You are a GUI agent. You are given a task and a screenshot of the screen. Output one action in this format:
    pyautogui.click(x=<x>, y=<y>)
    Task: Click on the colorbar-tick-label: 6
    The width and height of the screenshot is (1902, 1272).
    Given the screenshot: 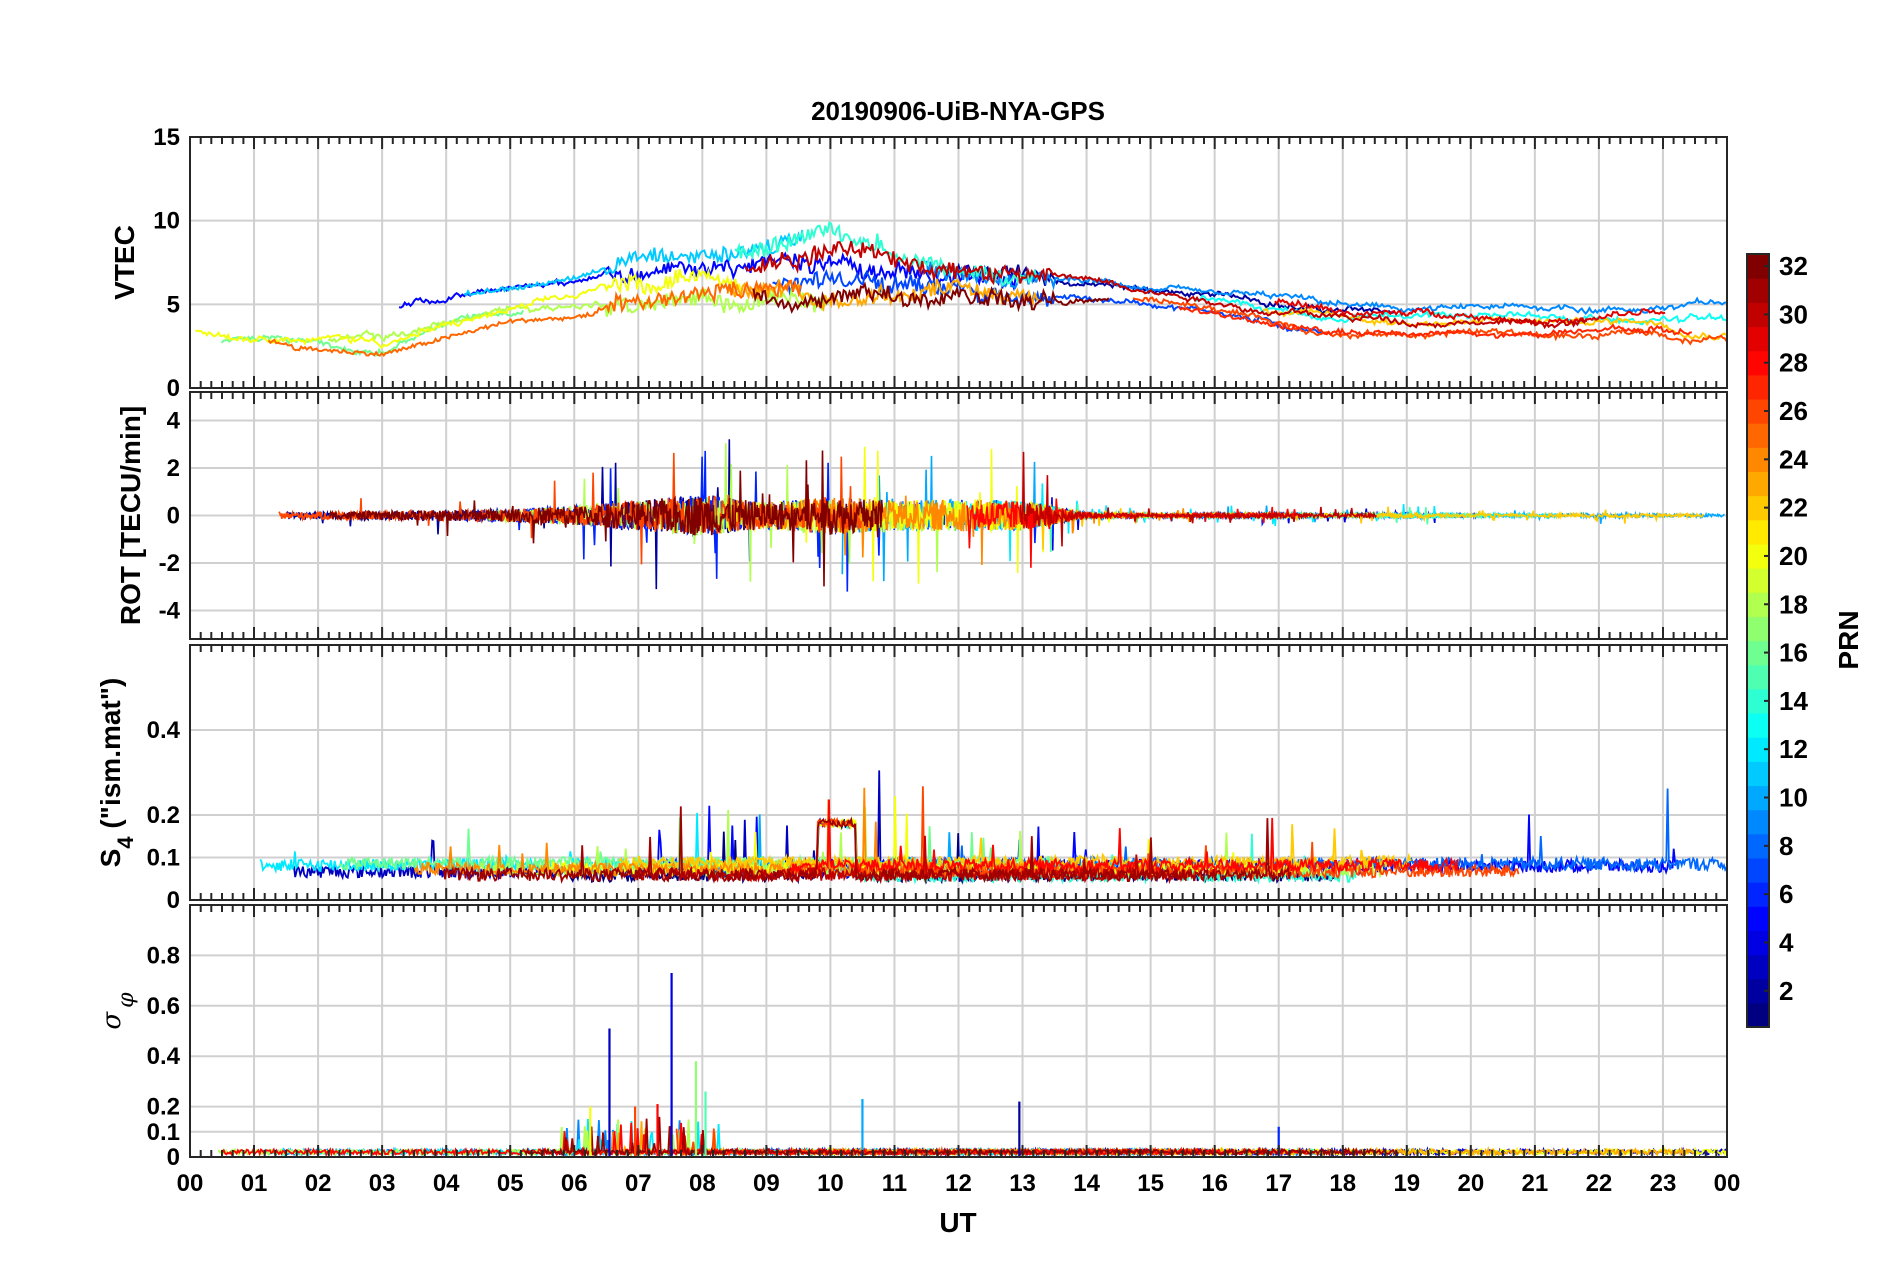 What is the action you would take?
    pyautogui.click(x=1786, y=894)
    